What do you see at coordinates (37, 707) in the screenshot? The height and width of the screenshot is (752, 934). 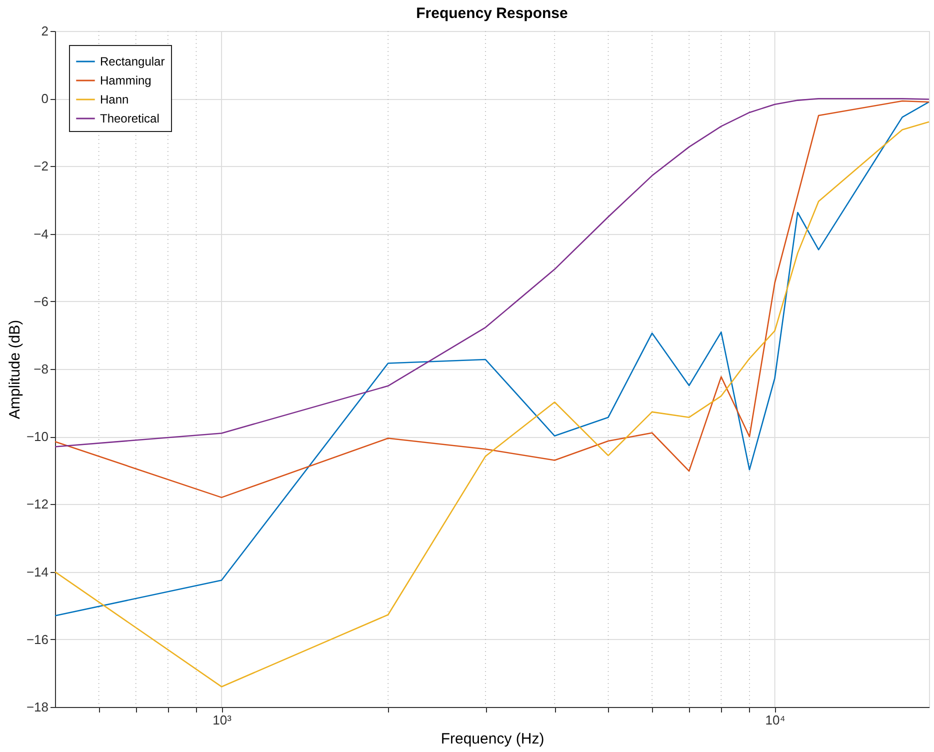 I see `y-tick-label: −18` at bounding box center [37, 707].